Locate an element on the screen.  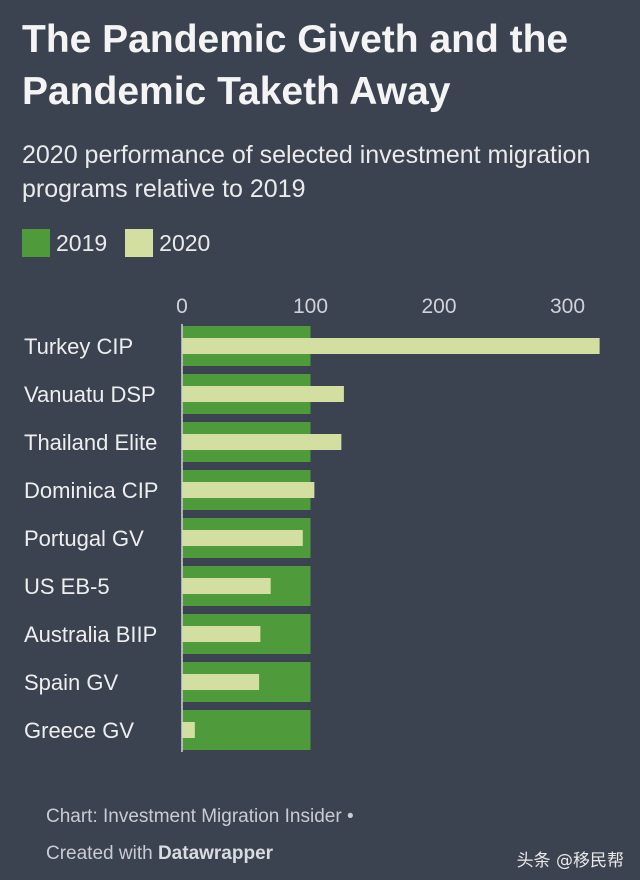
legend-label-2019: 2019 is located at coordinates (82, 242).